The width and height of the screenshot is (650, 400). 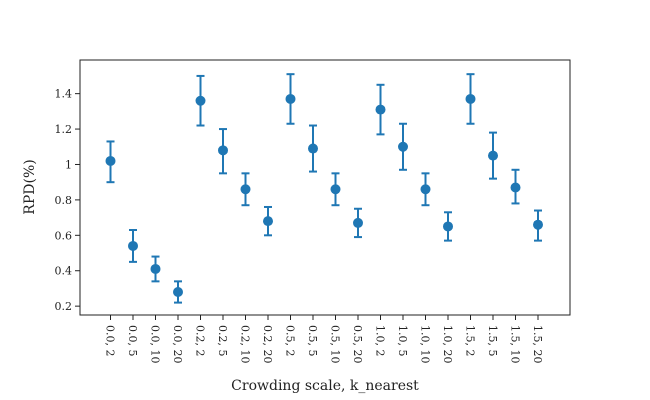 I want to click on x-tick-label: 0.2, 10, so click(x=245, y=344).